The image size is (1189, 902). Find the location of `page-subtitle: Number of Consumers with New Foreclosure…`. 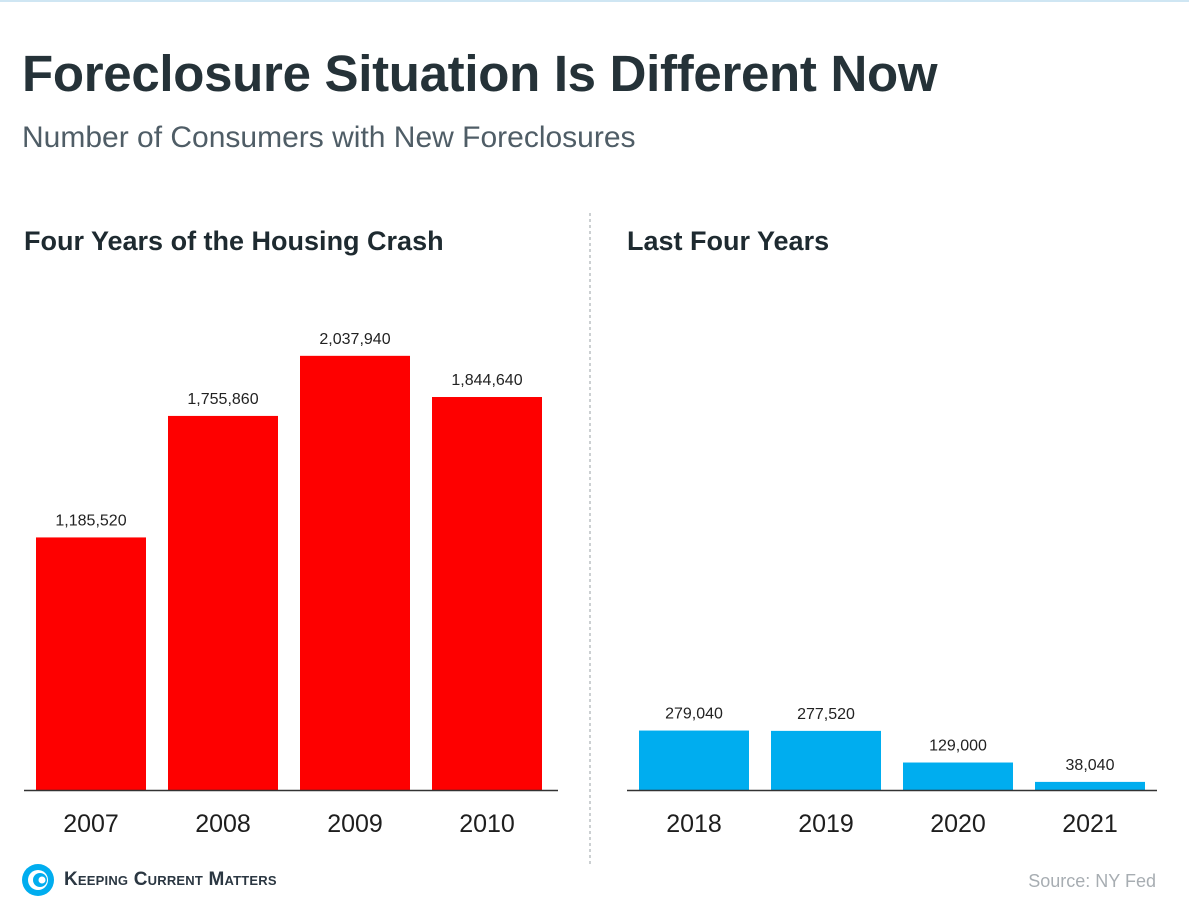

page-subtitle: Number of Consumers with New Foreclosure… is located at coordinates (329, 137).